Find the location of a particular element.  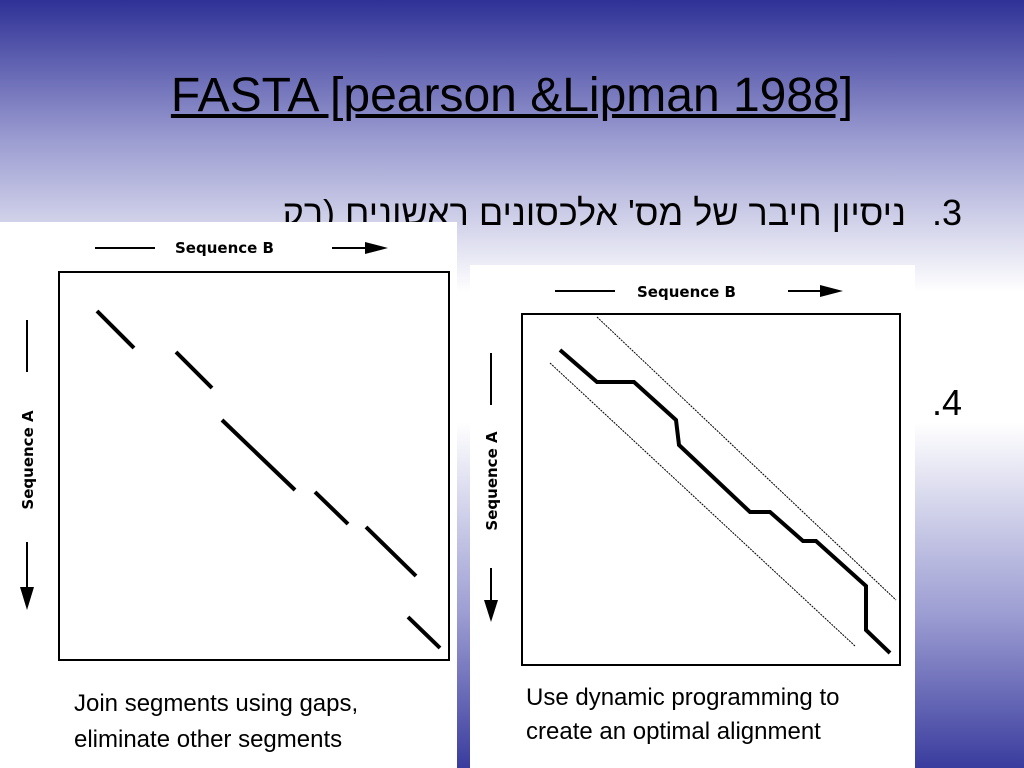

item-number: 3. is located at coordinates (946, 212).